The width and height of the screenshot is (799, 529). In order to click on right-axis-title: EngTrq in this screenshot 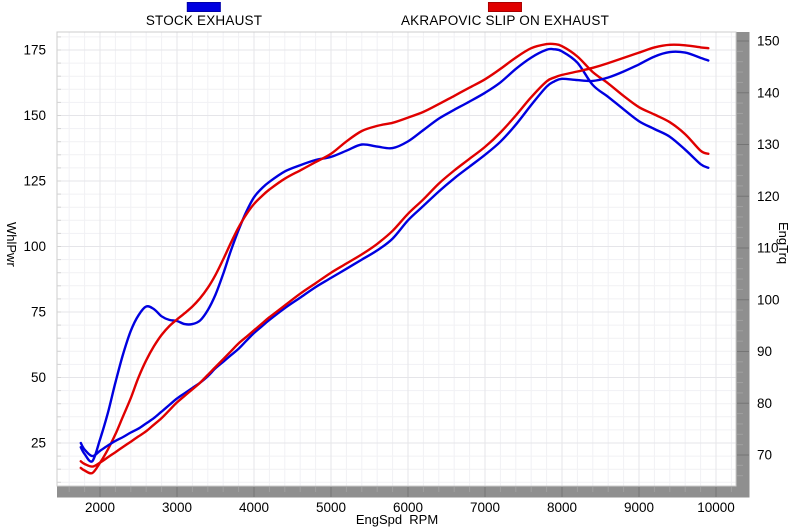, I will do `click(783, 243)`.